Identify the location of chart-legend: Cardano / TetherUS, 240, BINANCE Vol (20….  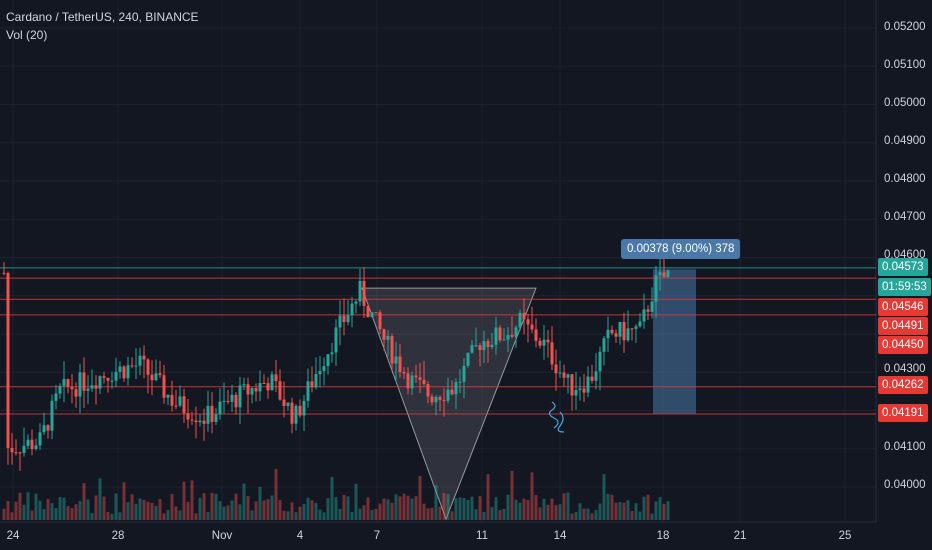
(102, 26).